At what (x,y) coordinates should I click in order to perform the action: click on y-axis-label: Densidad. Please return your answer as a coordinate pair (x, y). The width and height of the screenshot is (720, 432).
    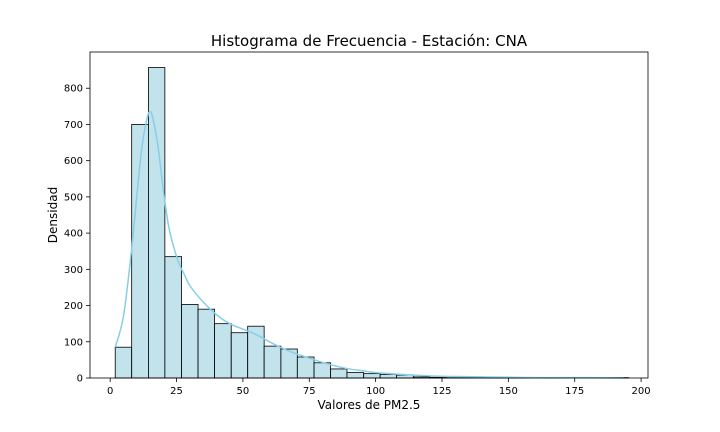
    Looking at the image, I should click on (53, 215).